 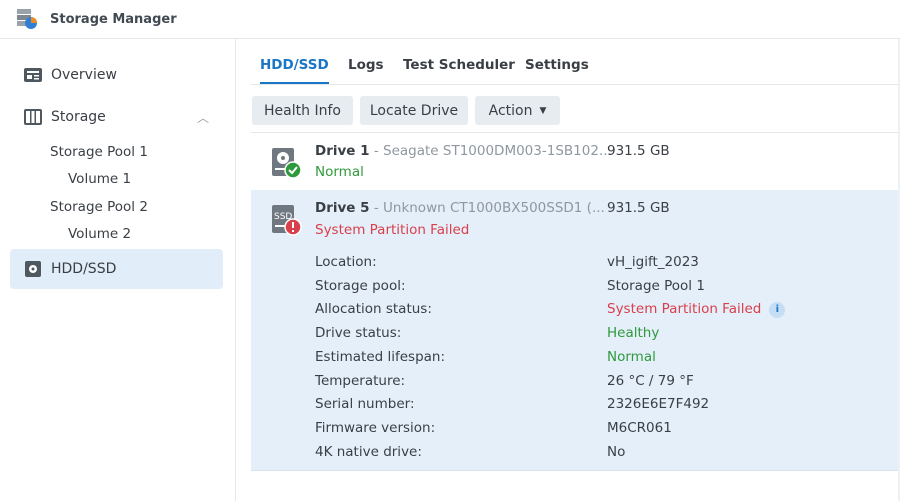 I want to click on detail-label: Estimated lifespan:, so click(x=380, y=356).